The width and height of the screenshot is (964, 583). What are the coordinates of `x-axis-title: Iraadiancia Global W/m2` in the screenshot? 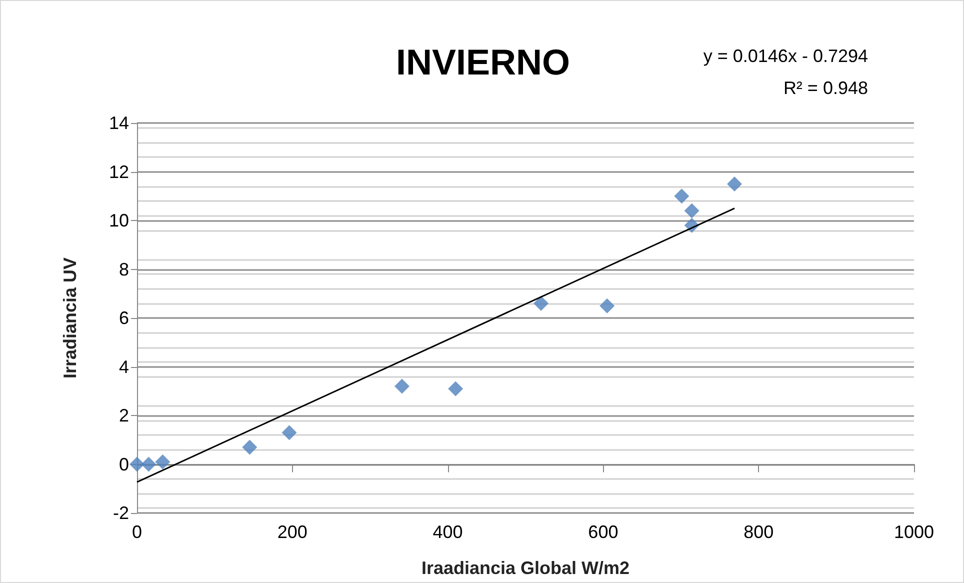 It's located at (525, 568).